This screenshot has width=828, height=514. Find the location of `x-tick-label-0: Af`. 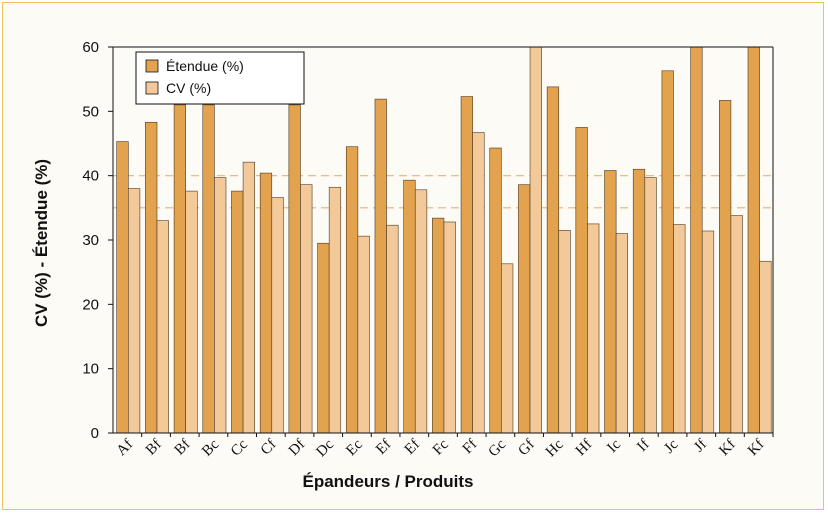

x-tick-label-0: Af is located at coordinates (125, 448).